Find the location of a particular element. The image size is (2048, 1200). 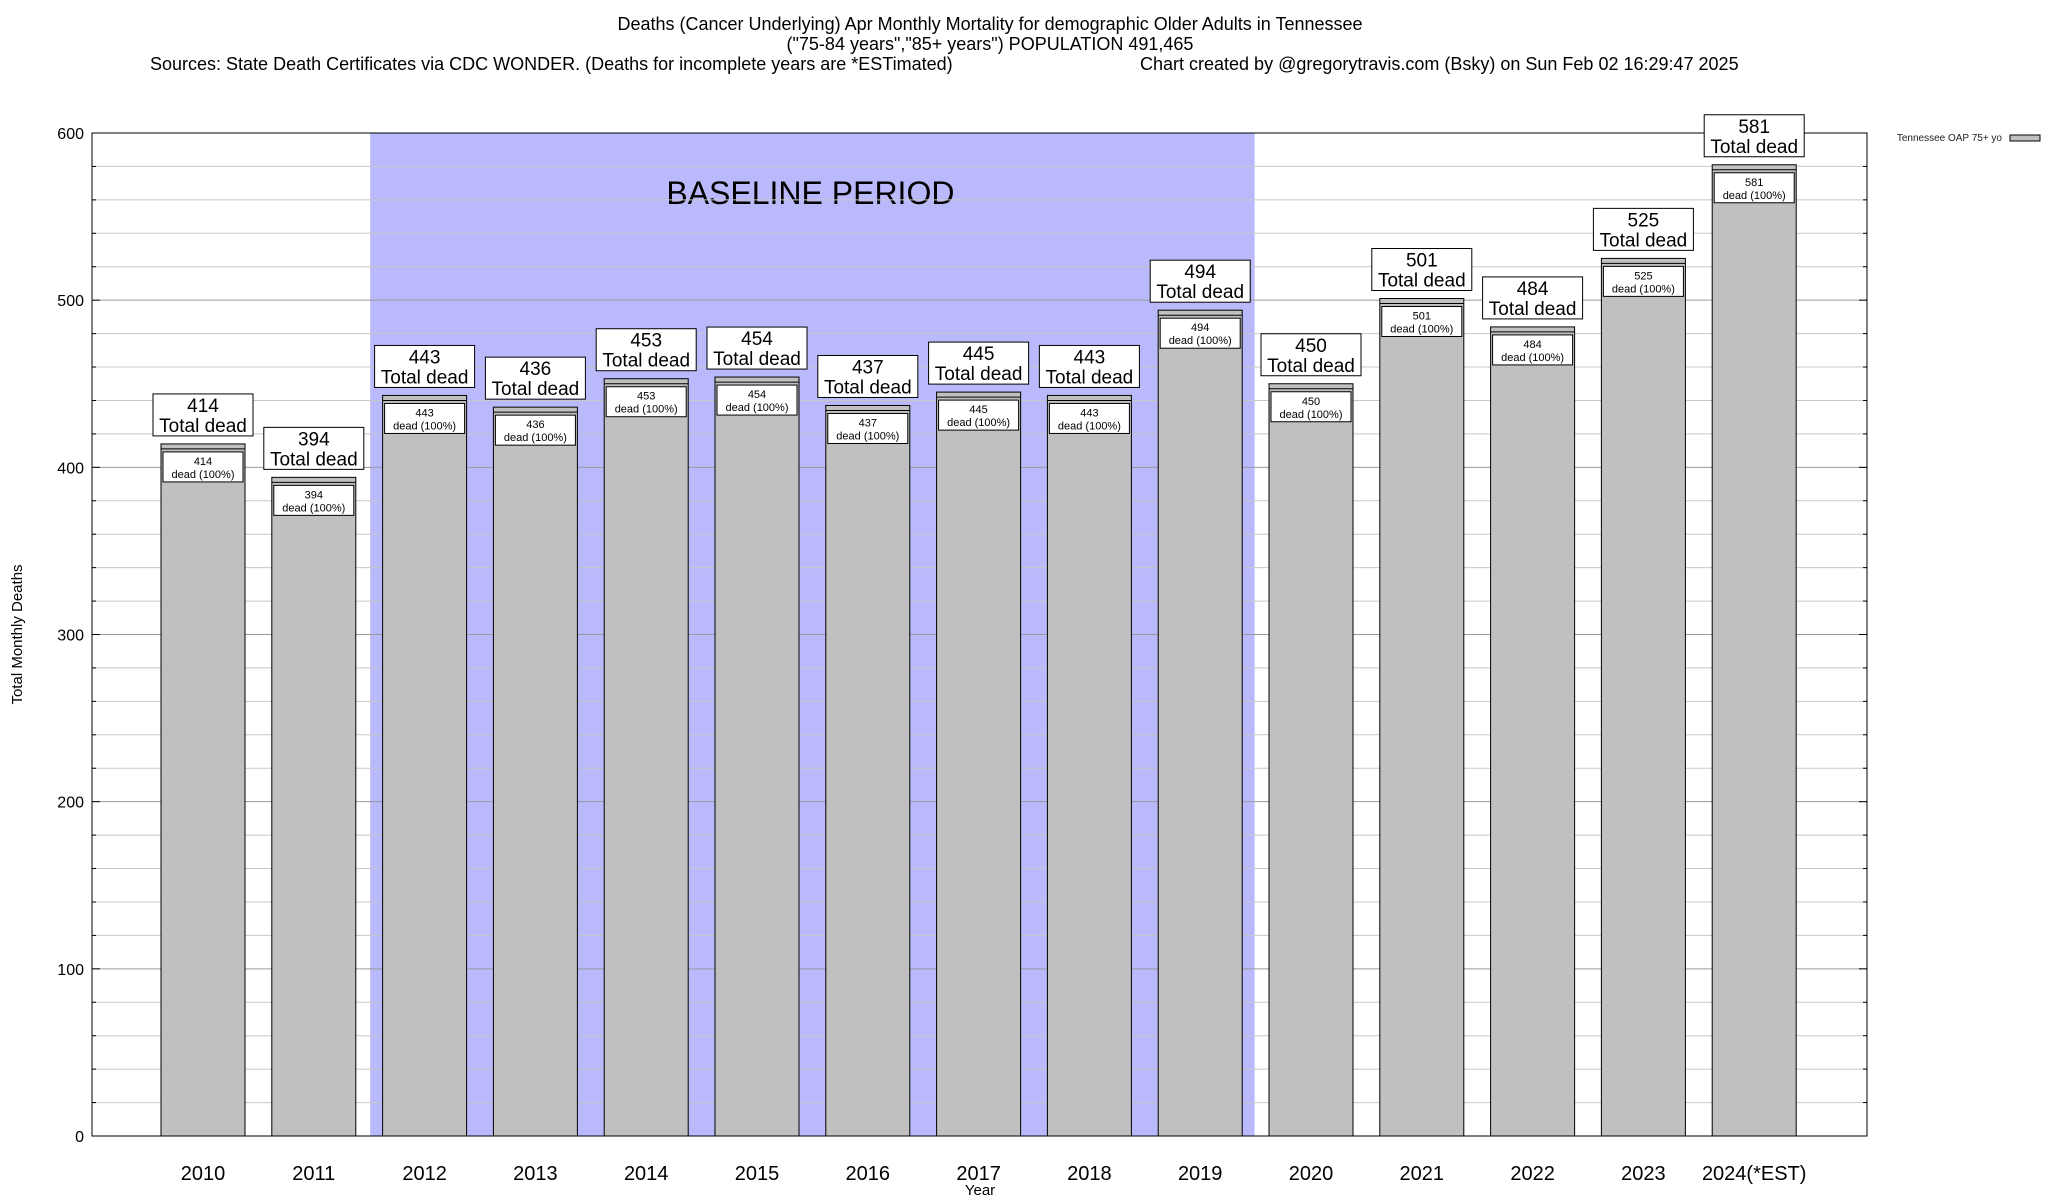

x-tick-label: 2012 is located at coordinates (424, 1174).